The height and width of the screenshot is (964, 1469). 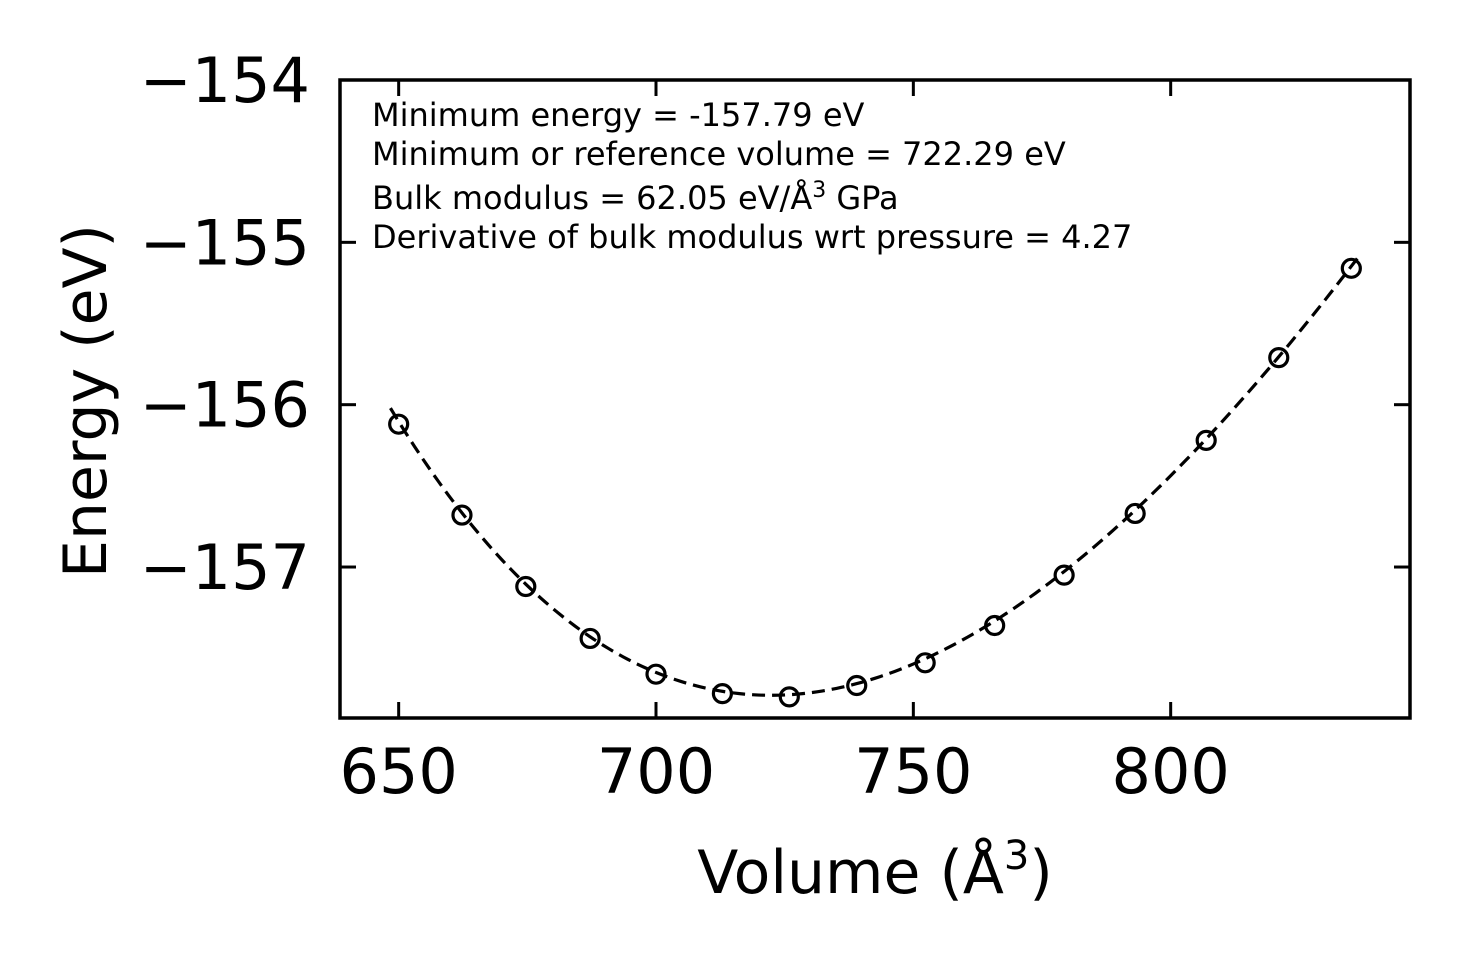 I want to click on y-tick-labels: −157 −156 −155 −154, so click(x=225, y=324).